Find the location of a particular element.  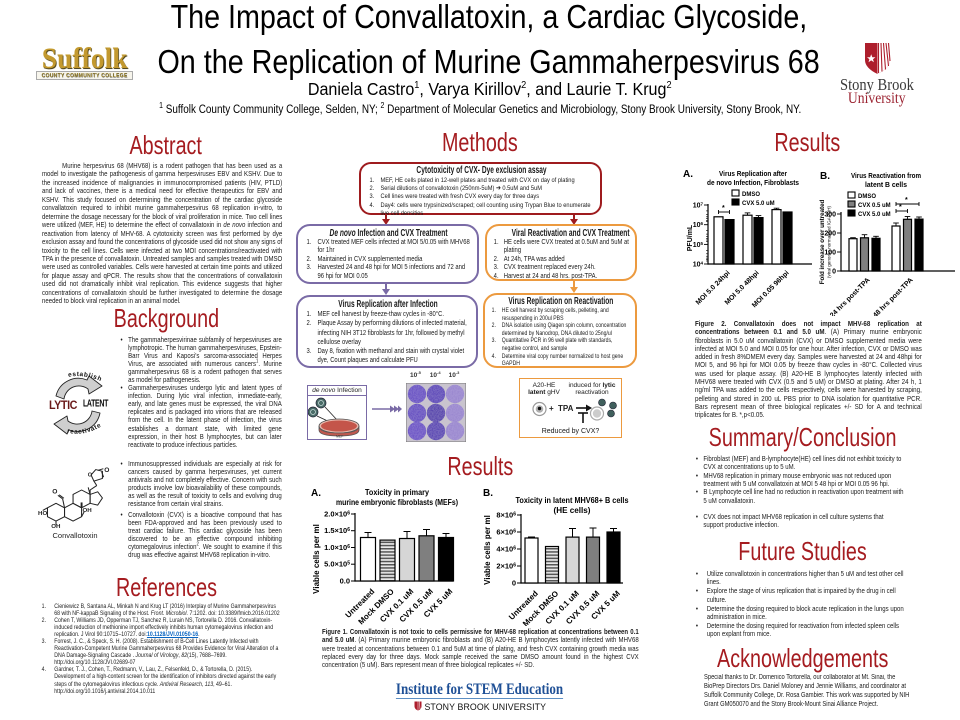

svg-text: 5.0×10⁵ is located at coordinates (337, 564).